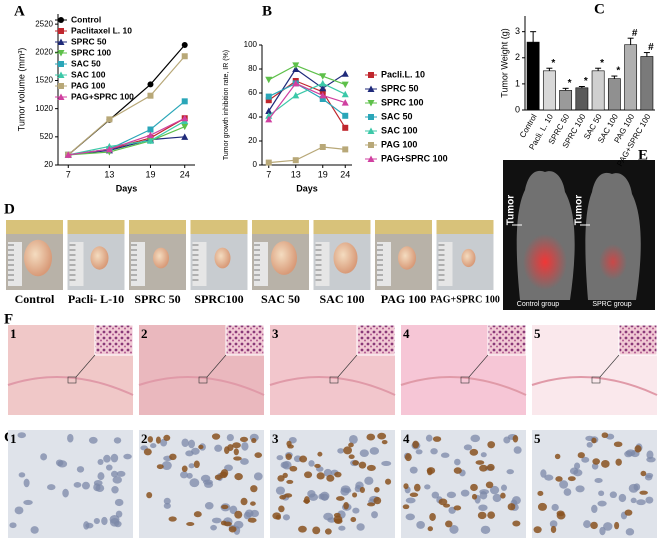 The image size is (661, 542). What do you see at coordinates (347, 366) in the screenshot?
I see `inset-connector` at bounding box center [347, 366].